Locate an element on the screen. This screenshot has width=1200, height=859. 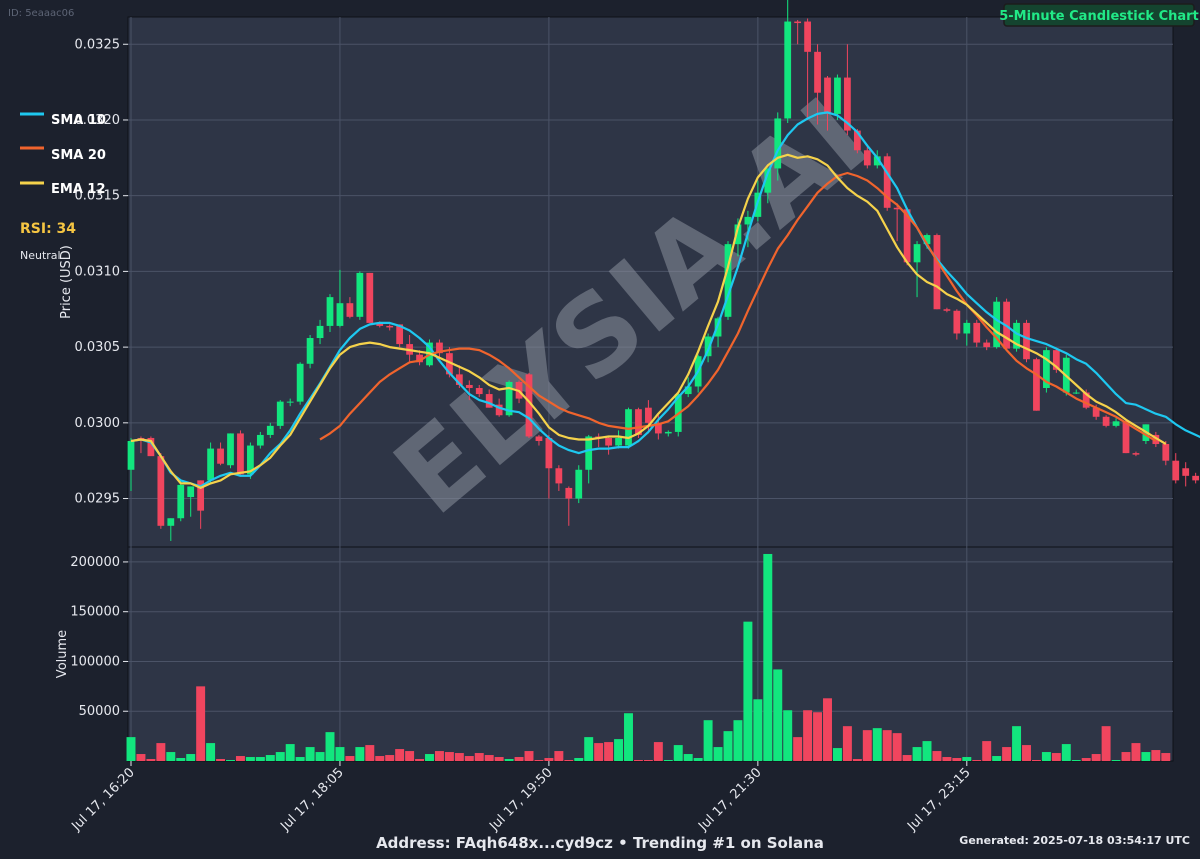
price-tick-label: 0.0295 is located at coordinates (98, 499).